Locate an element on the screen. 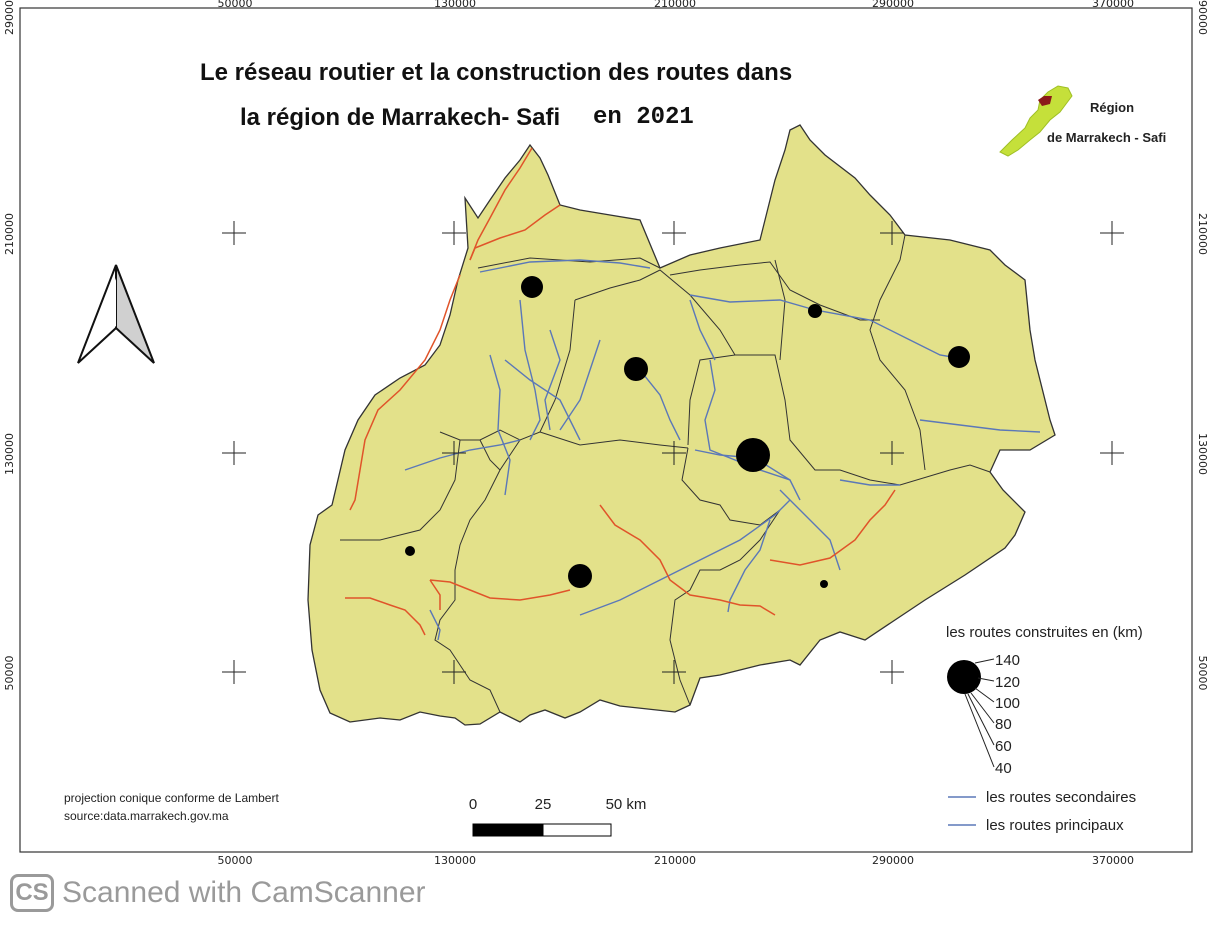 This screenshot has width=1216, height=931. legend-circle-large is located at coordinates (964, 677).